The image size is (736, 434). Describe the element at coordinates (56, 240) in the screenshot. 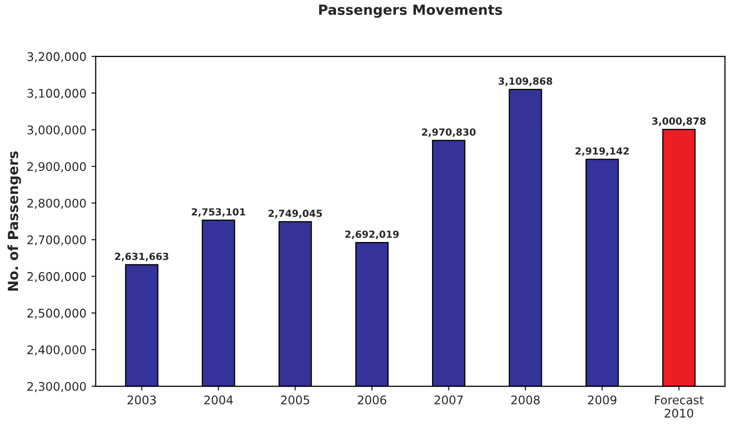

I see `y-tick-label: 2,700,000` at that location.